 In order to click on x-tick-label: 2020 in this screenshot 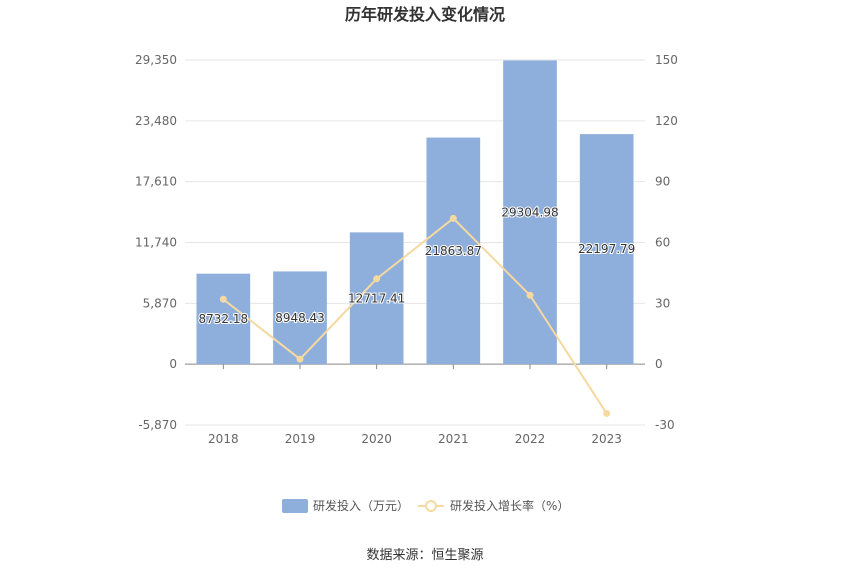, I will do `click(376, 439)`.